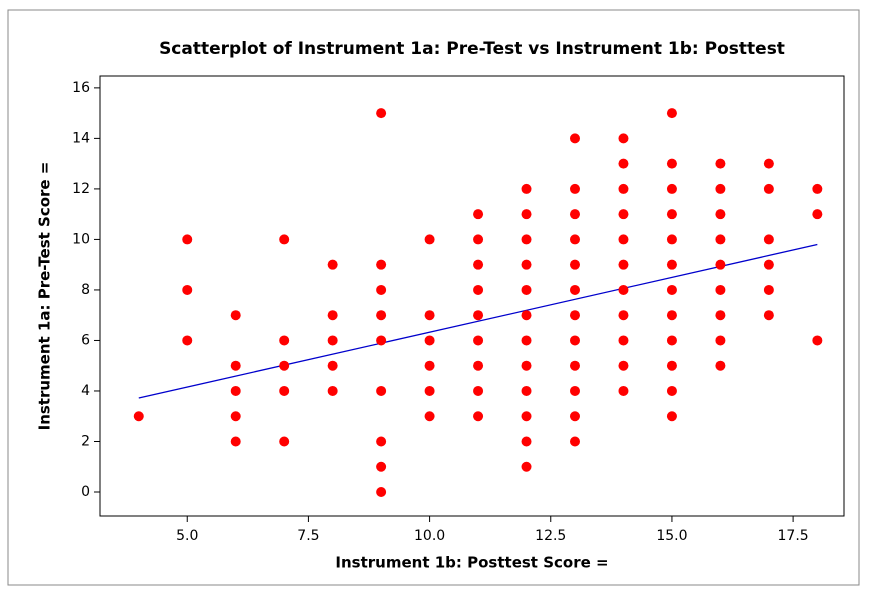 This screenshot has height=596, width=869. Describe the element at coordinates (187, 536) in the screenshot. I see `x-tick-label: 5.0` at that location.